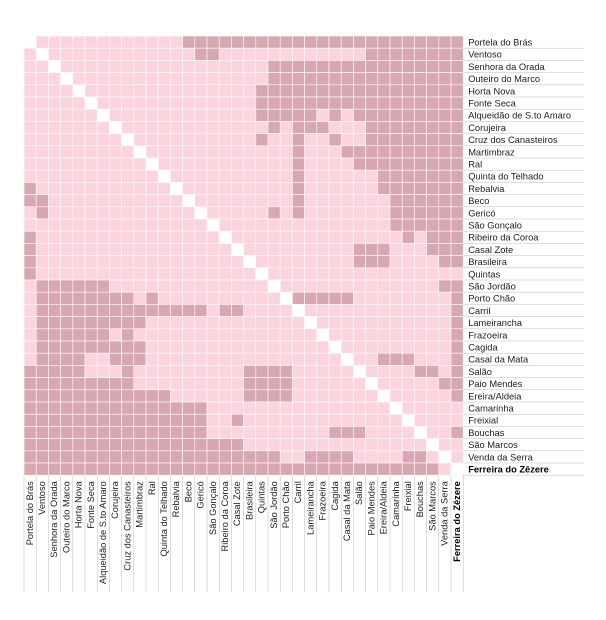 The image size is (606, 620). What do you see at coordinates (506, 67) in the screenshot?
I see `row-label: Senhora da Orada` at bounding box center [506, 67].